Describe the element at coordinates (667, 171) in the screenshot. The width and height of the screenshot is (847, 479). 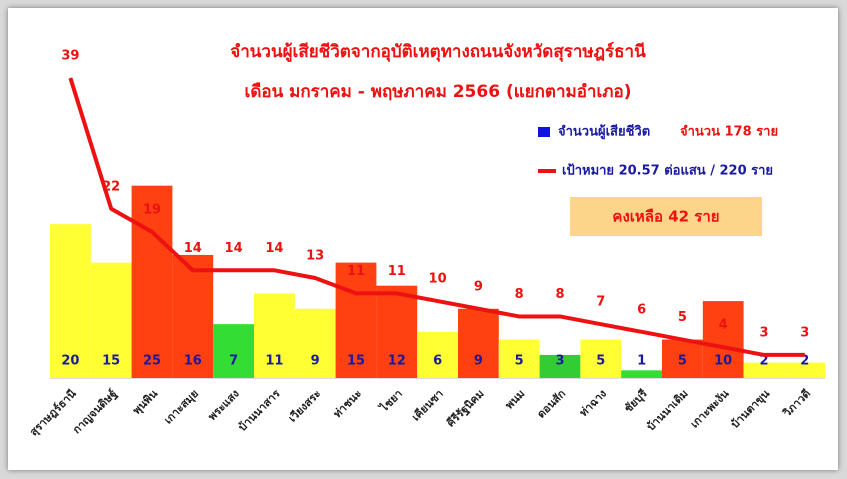
I see `legend-label: เป้าหมาย 20.57 ต่อแสน / 220 ราย` at that location.